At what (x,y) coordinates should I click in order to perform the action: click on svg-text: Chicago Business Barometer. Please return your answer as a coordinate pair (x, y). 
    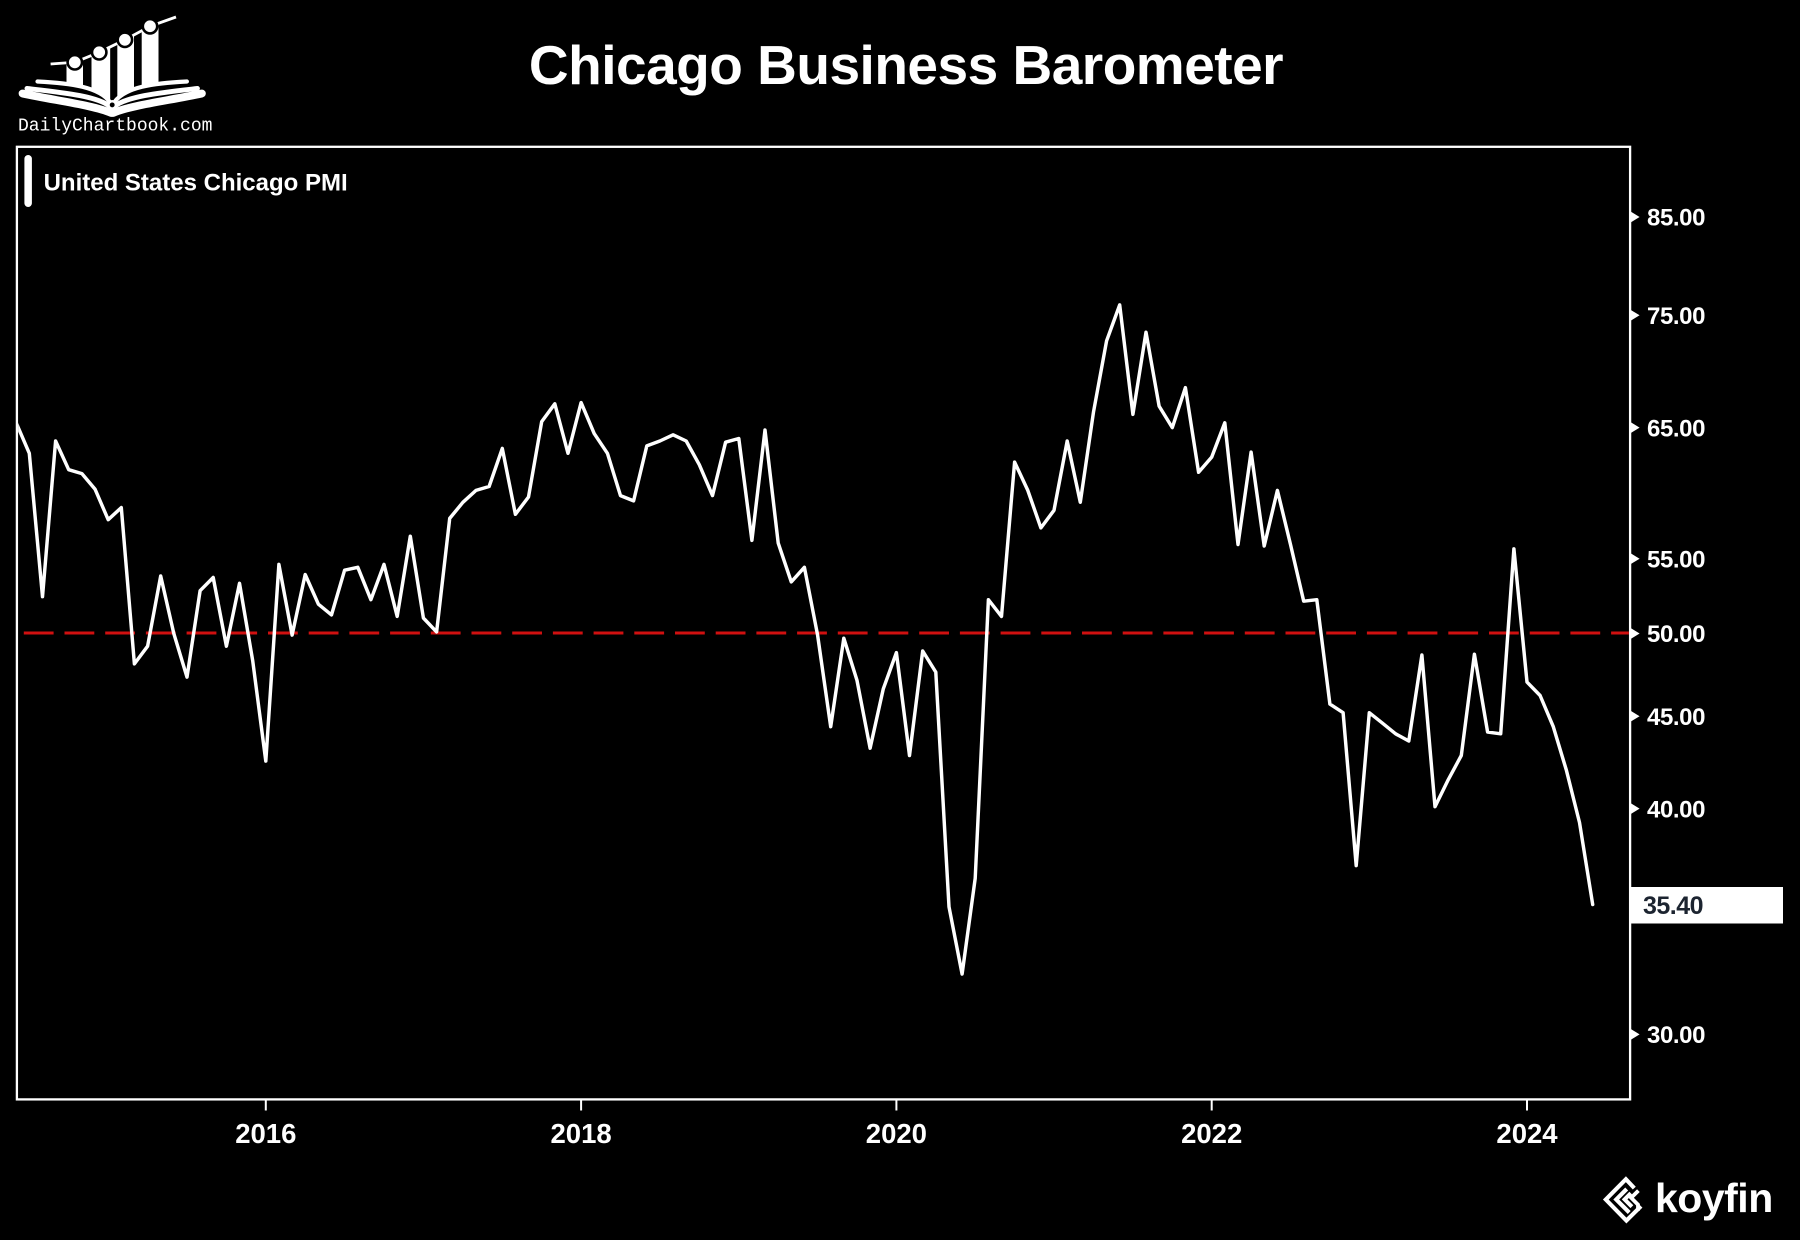
    Looking at the image, I should click on (906, 65).